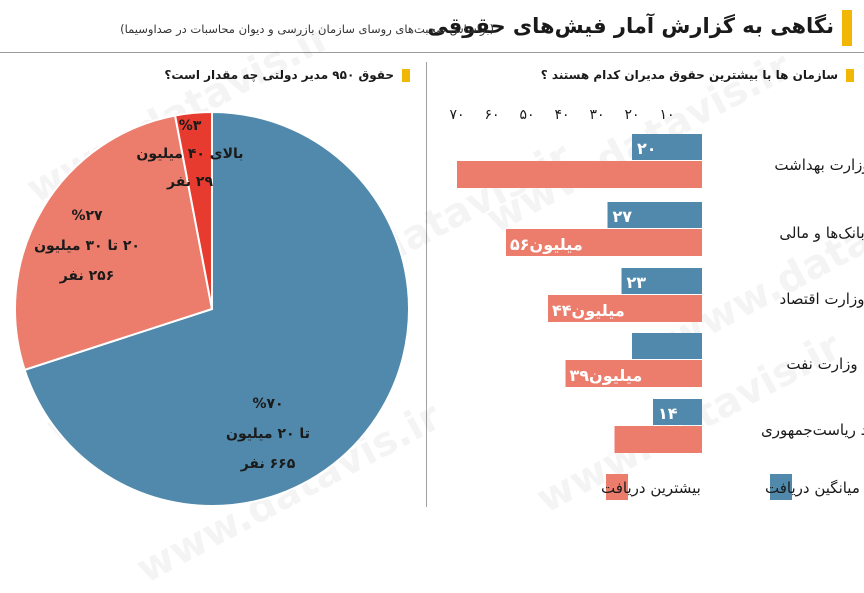 The height and width of the screenshot is (593, 864). Describe the element at coordinates (617, 487) in the screenshot. I see `legend-swatch-maximum` at that location.